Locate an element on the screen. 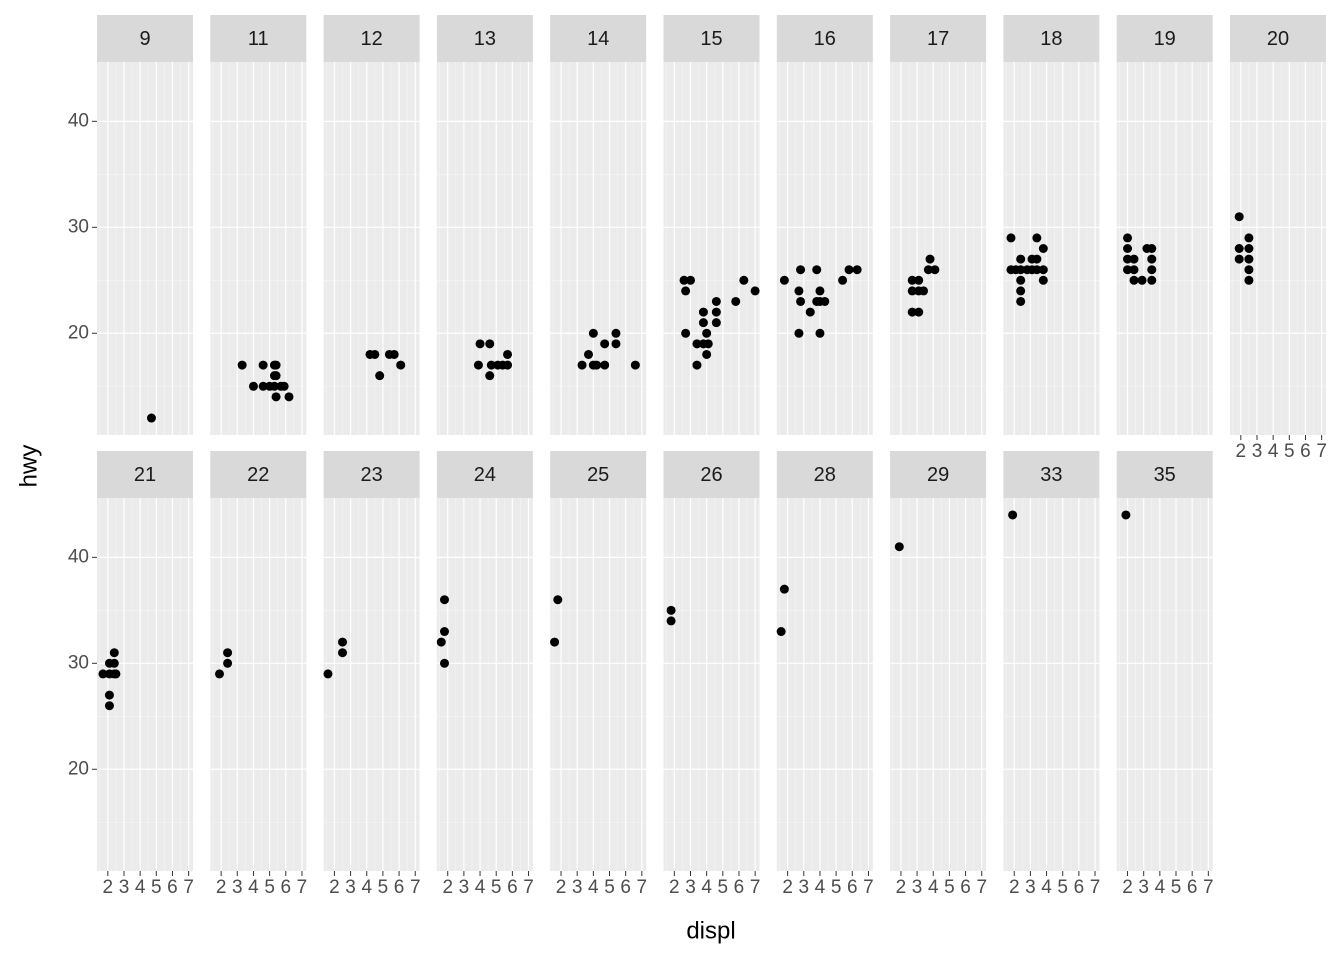 This screenshot has width=1344, height=960. x-tick-label: 3 is located at coordinates (577, 887).